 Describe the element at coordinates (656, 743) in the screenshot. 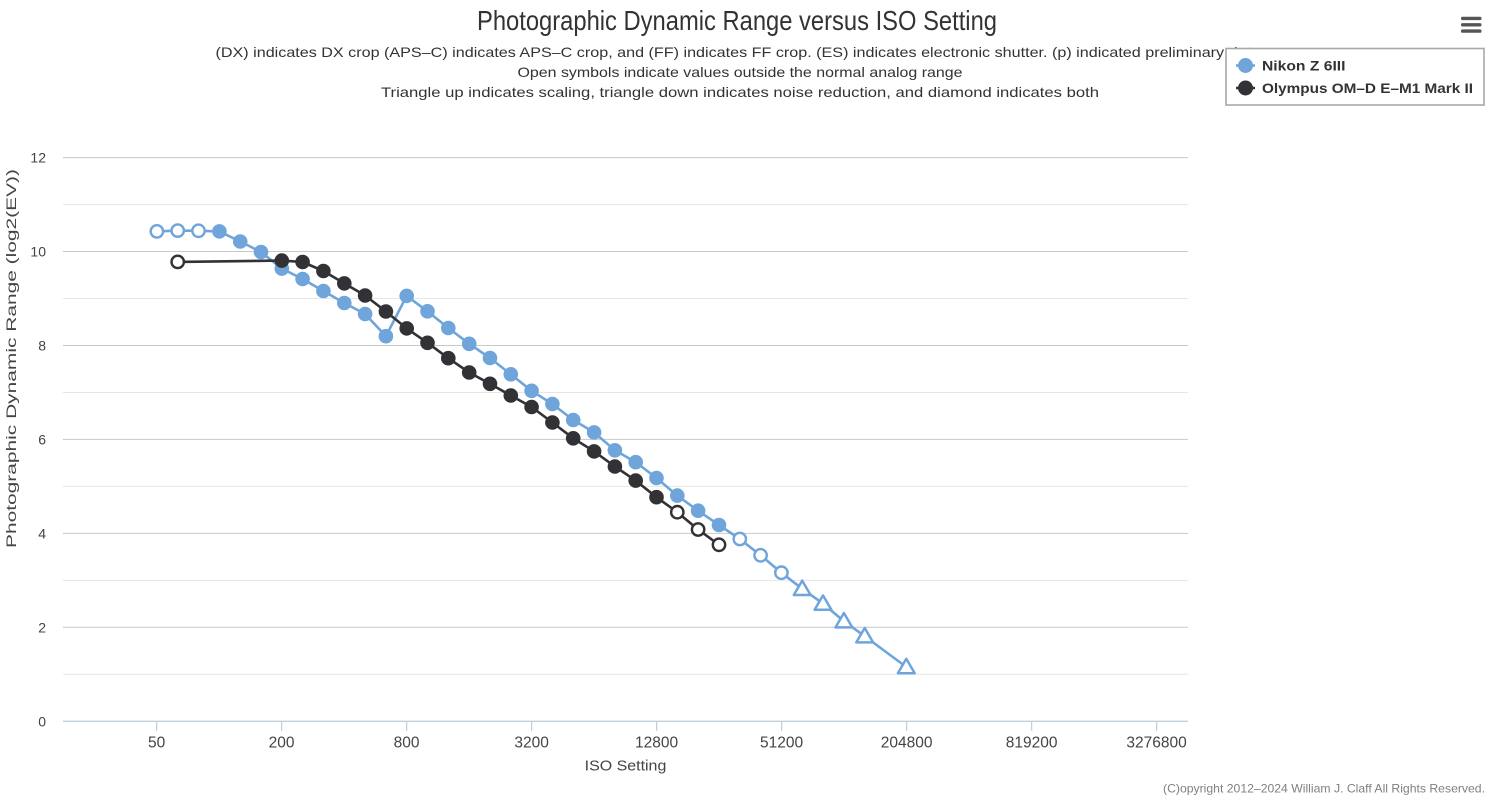

I see `svg-text: 12800` at that location.